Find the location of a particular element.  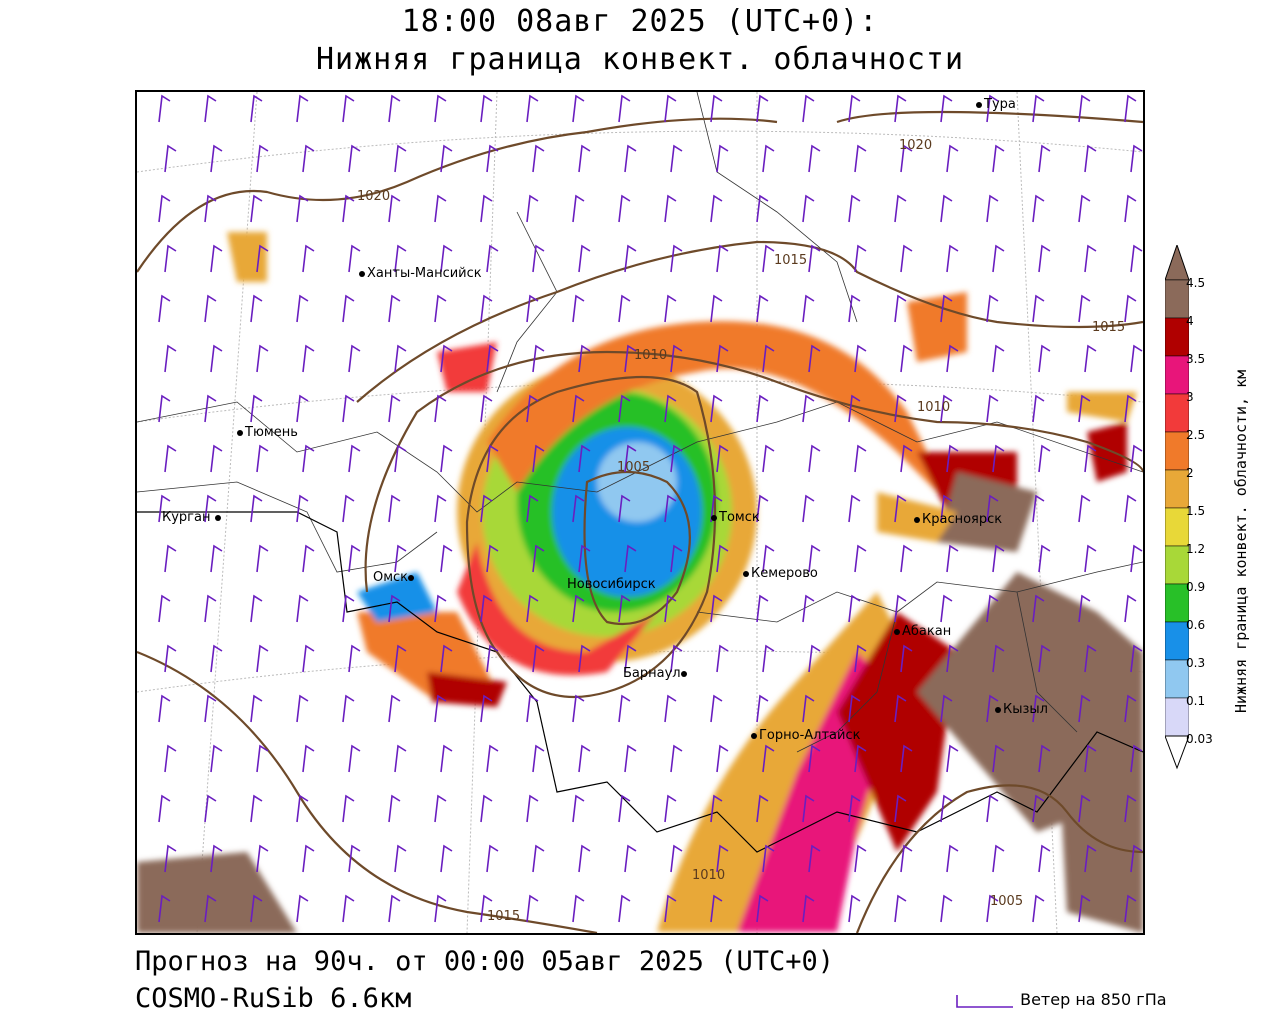

colorbar-tick-label: 2.5 is located at coordinates (1196, 435).